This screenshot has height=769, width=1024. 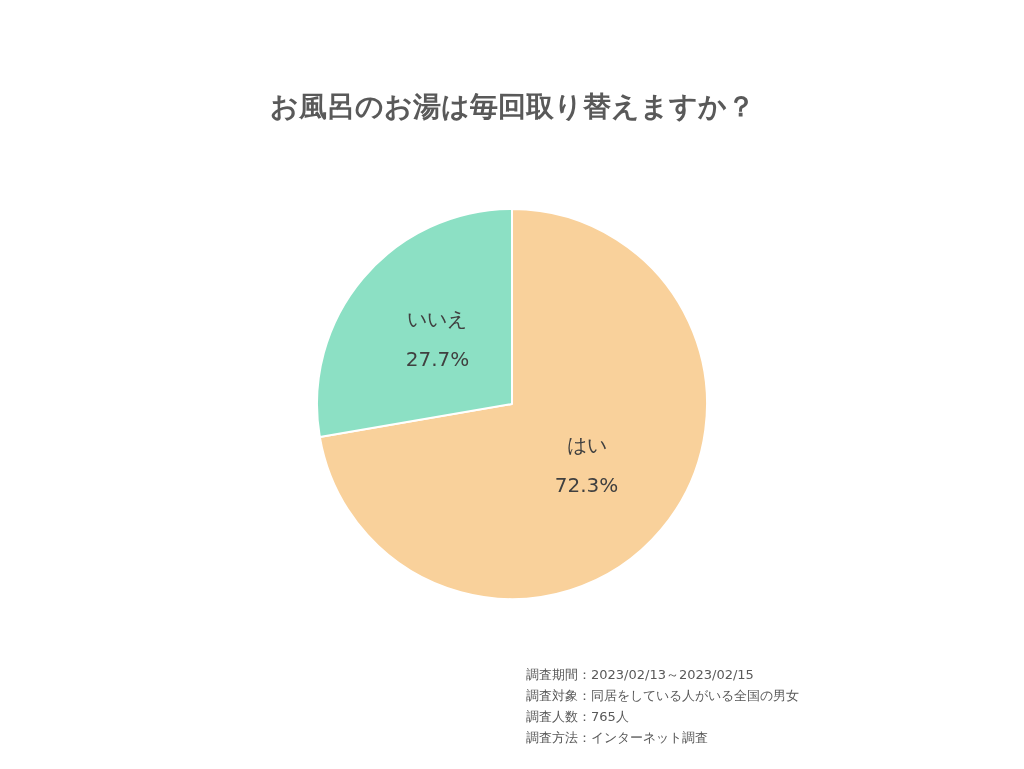 What do you see at coordinates (437, 319) in the screenshot?
I see `slice-label: いいえ` at bounding box center [437, 319].